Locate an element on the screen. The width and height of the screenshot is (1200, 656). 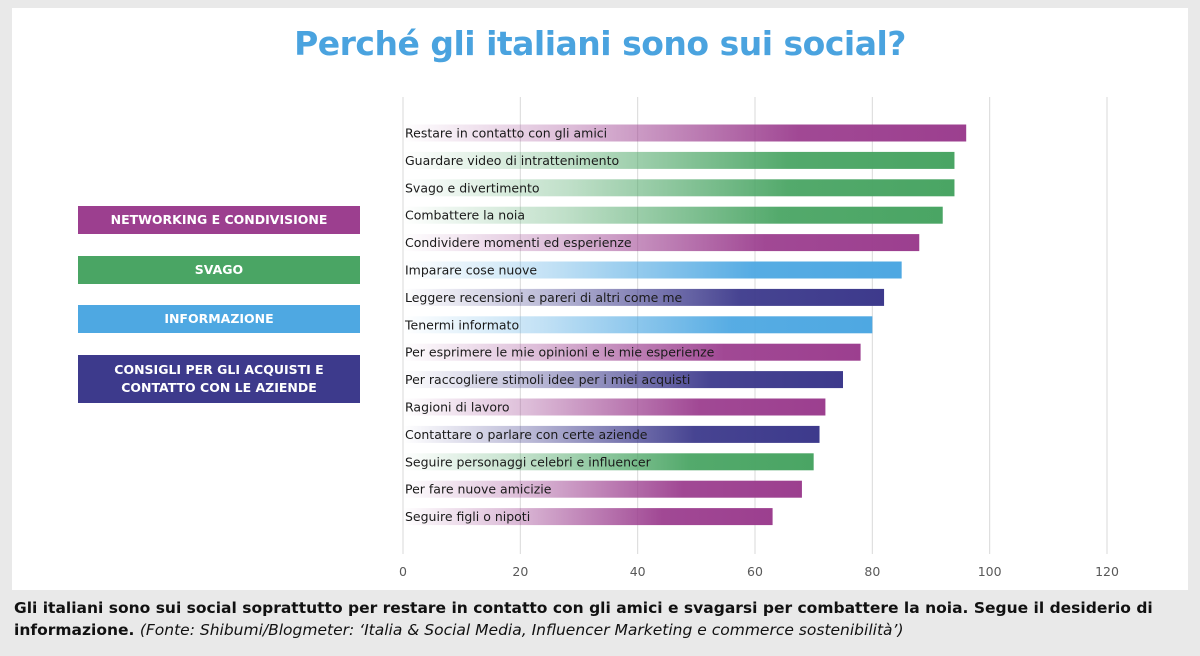
legend-networking: NETWORKING E CONDIVISIONE is located at coordinates (219, 220).